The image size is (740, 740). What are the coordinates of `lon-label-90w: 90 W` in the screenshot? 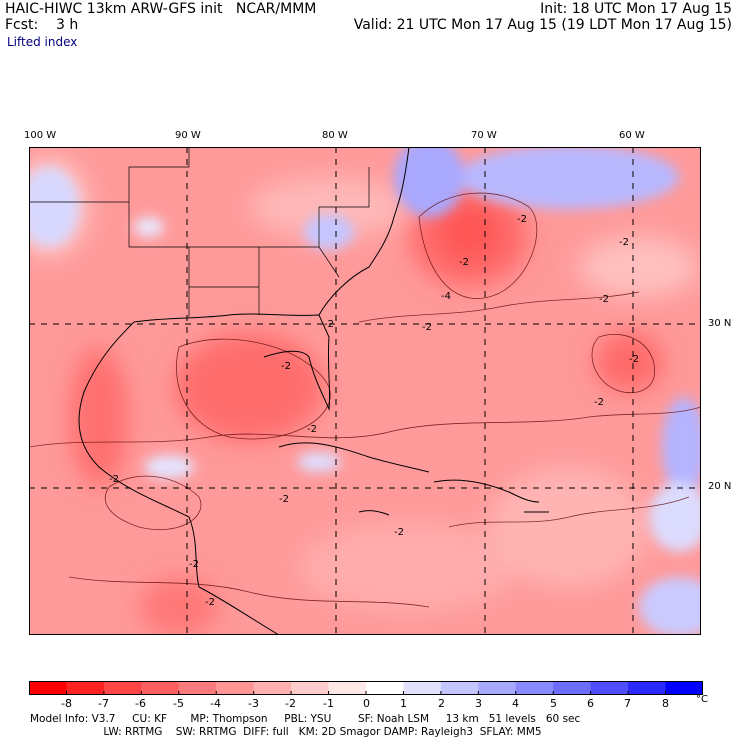 It's located at (188, 135).